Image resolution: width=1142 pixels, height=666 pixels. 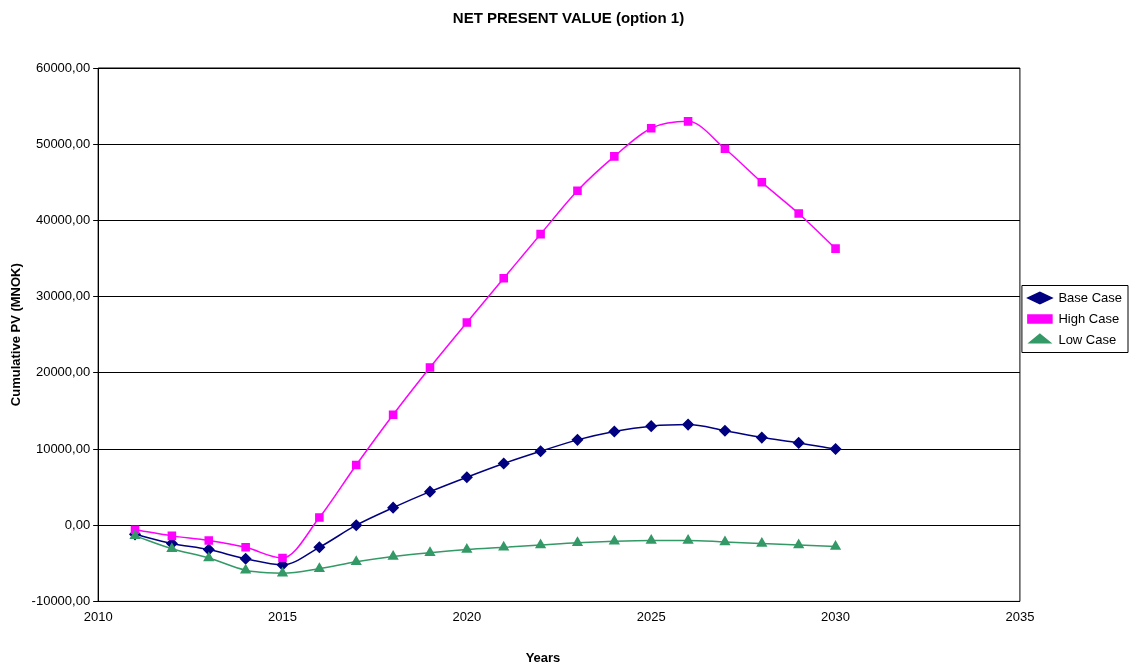 What do you see at coordinates (61, 600) in the screenshot?
I see `y-tick-label: -10000,00` at bounding box center [61, 600].